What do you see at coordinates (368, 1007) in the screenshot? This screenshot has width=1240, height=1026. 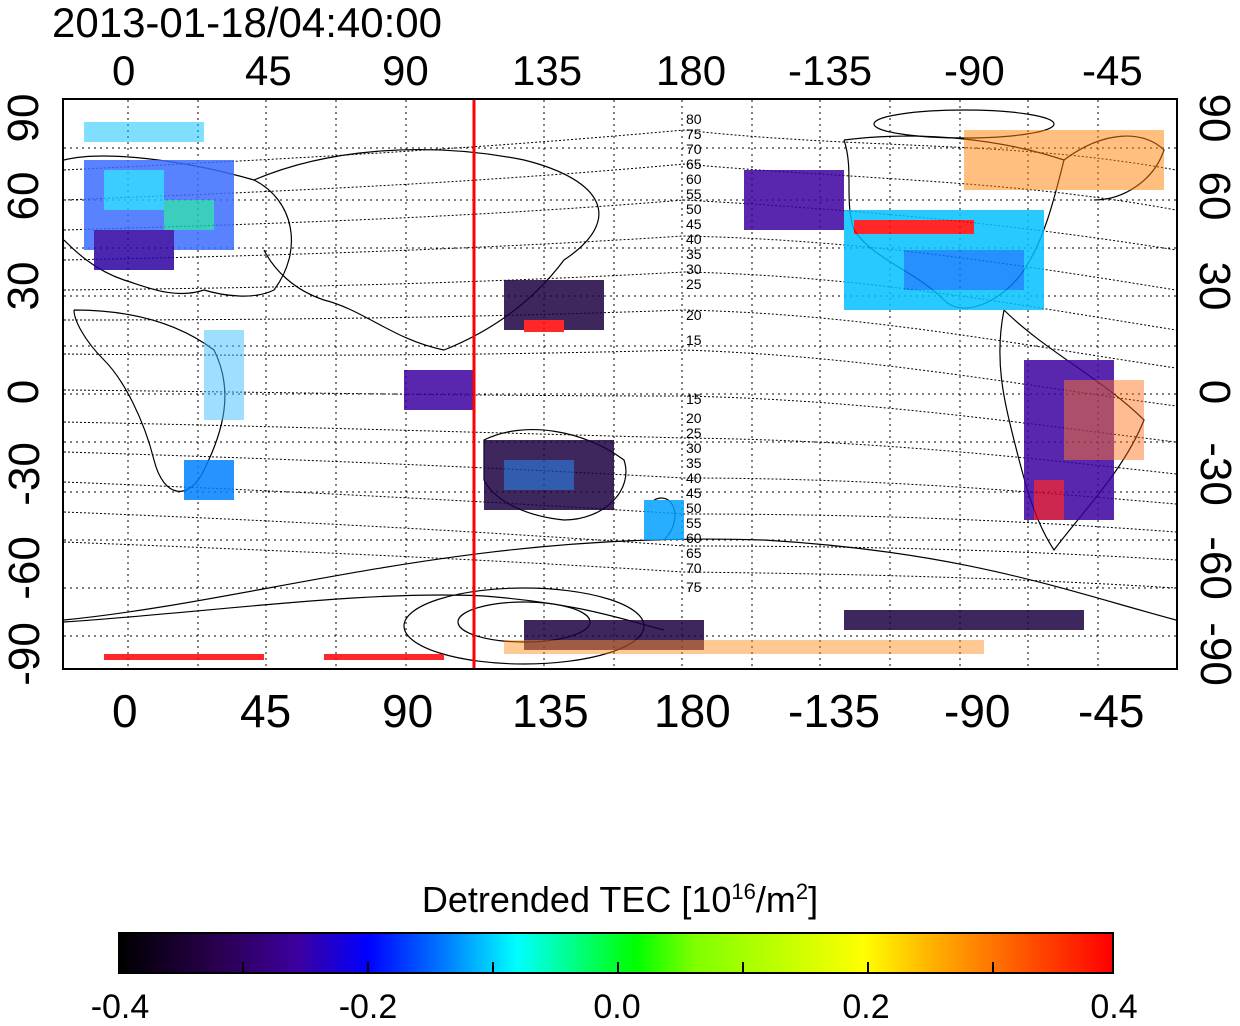 I see `colorbar-label: -0.2` at bounding box center [368, 1007].